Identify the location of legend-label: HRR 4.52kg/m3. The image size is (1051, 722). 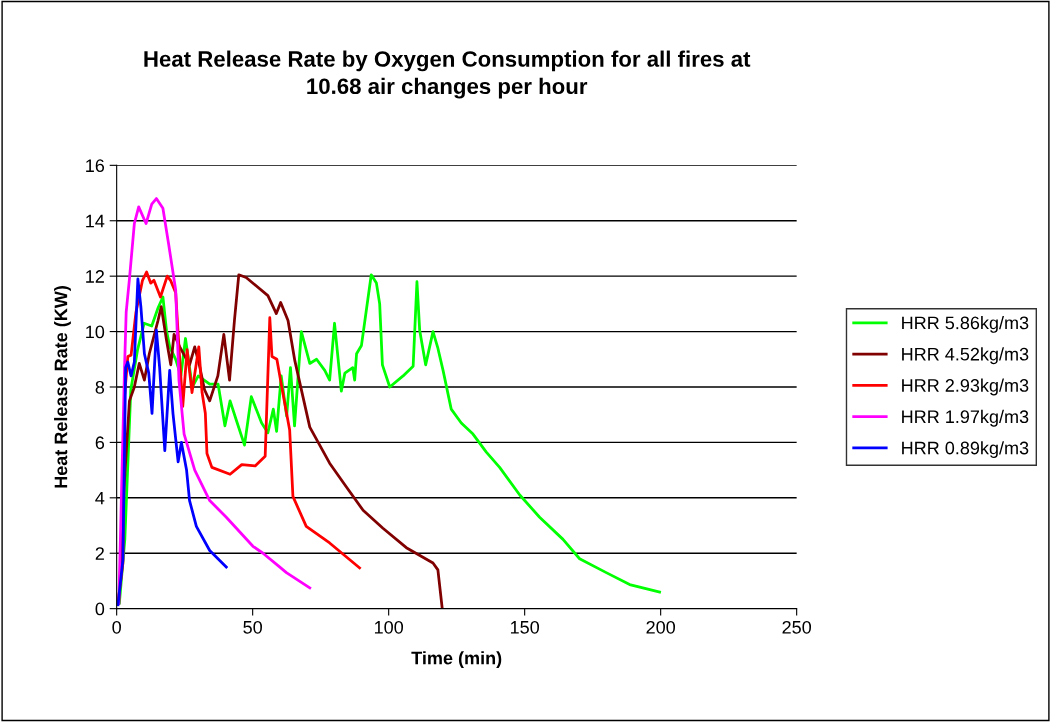
(965, 356).